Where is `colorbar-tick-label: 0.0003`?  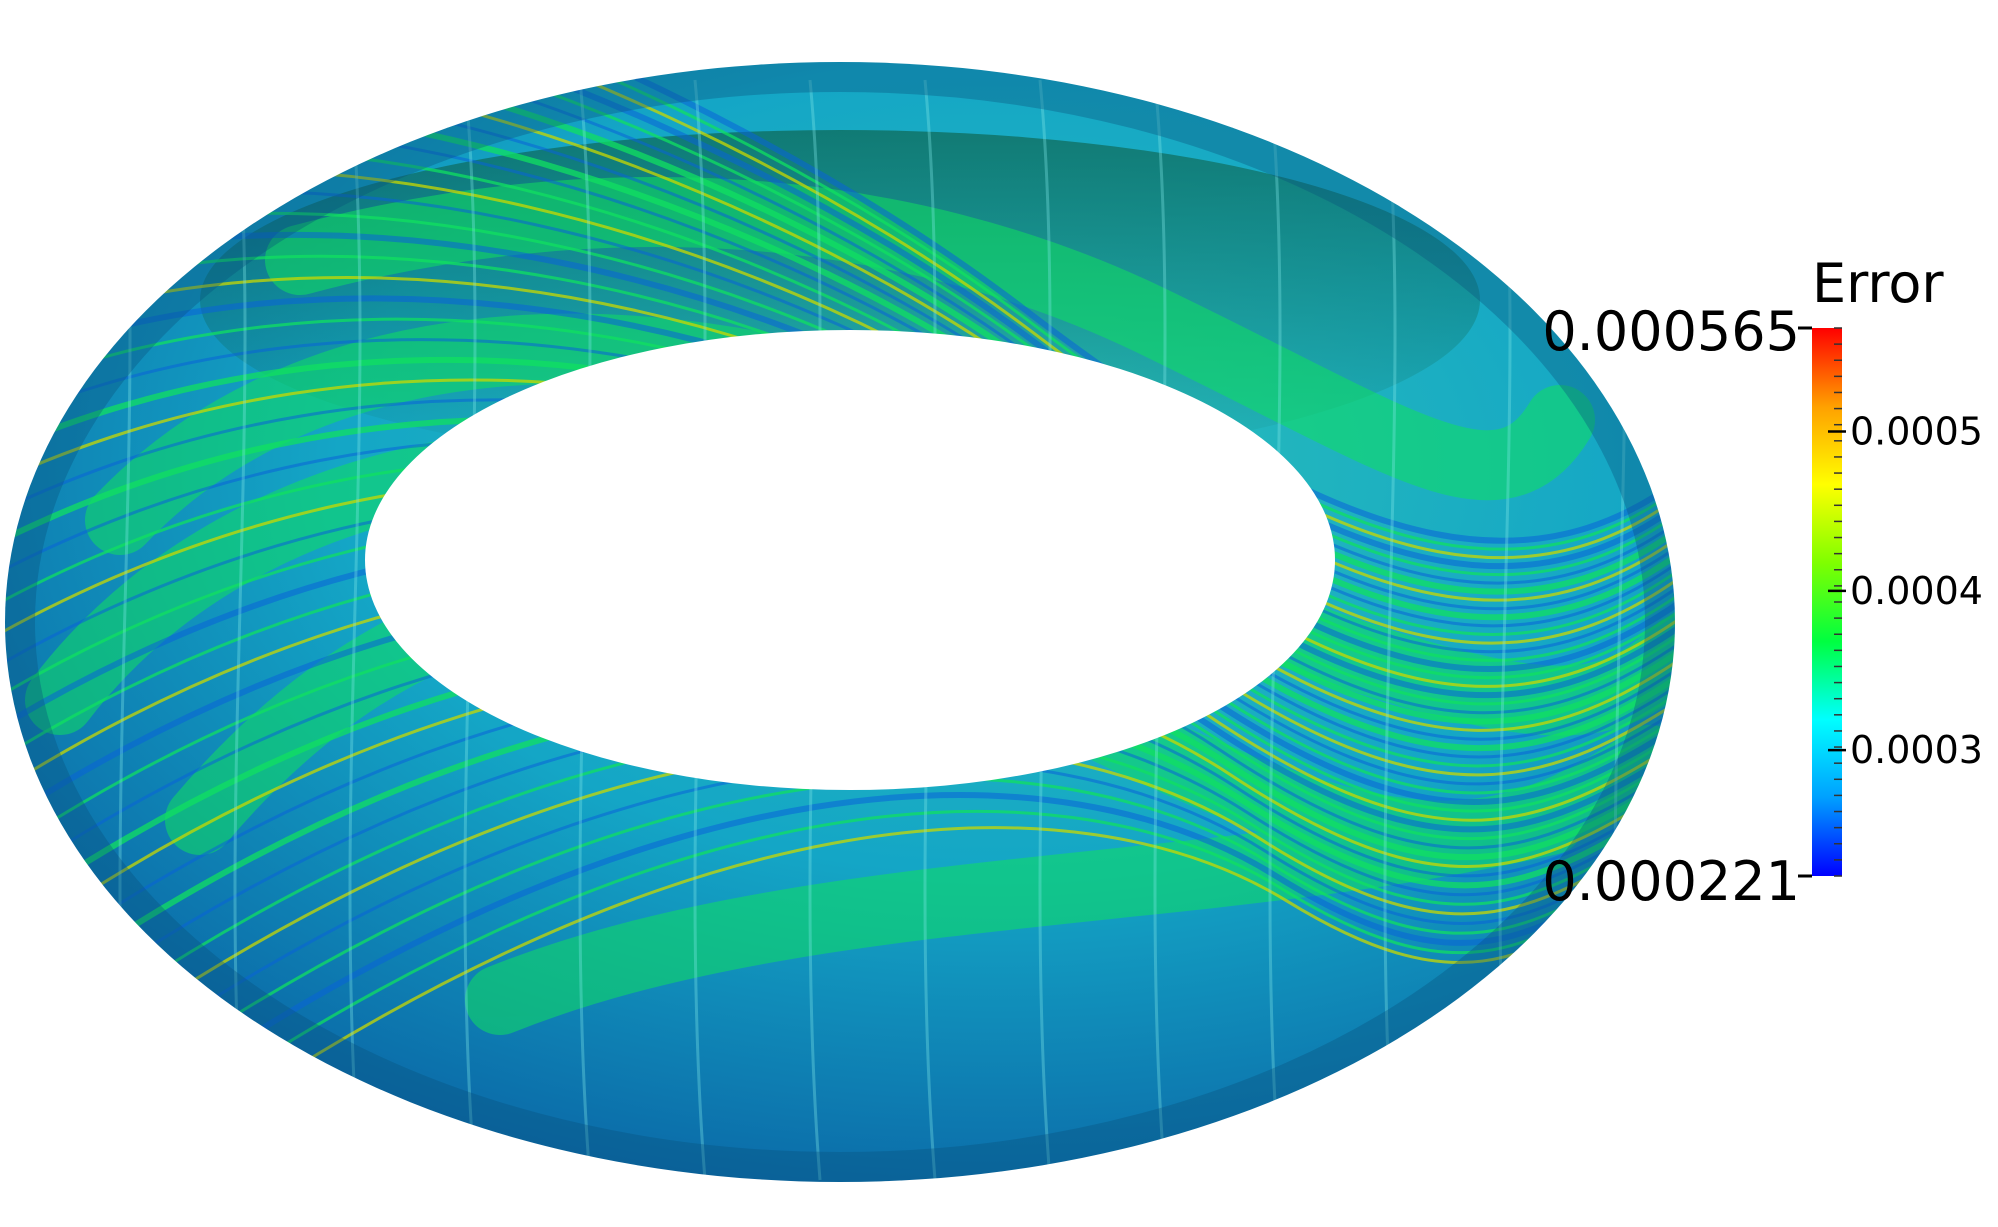
colorbar-tick-label: 0.0003 is located at coordinates (1916, 750).